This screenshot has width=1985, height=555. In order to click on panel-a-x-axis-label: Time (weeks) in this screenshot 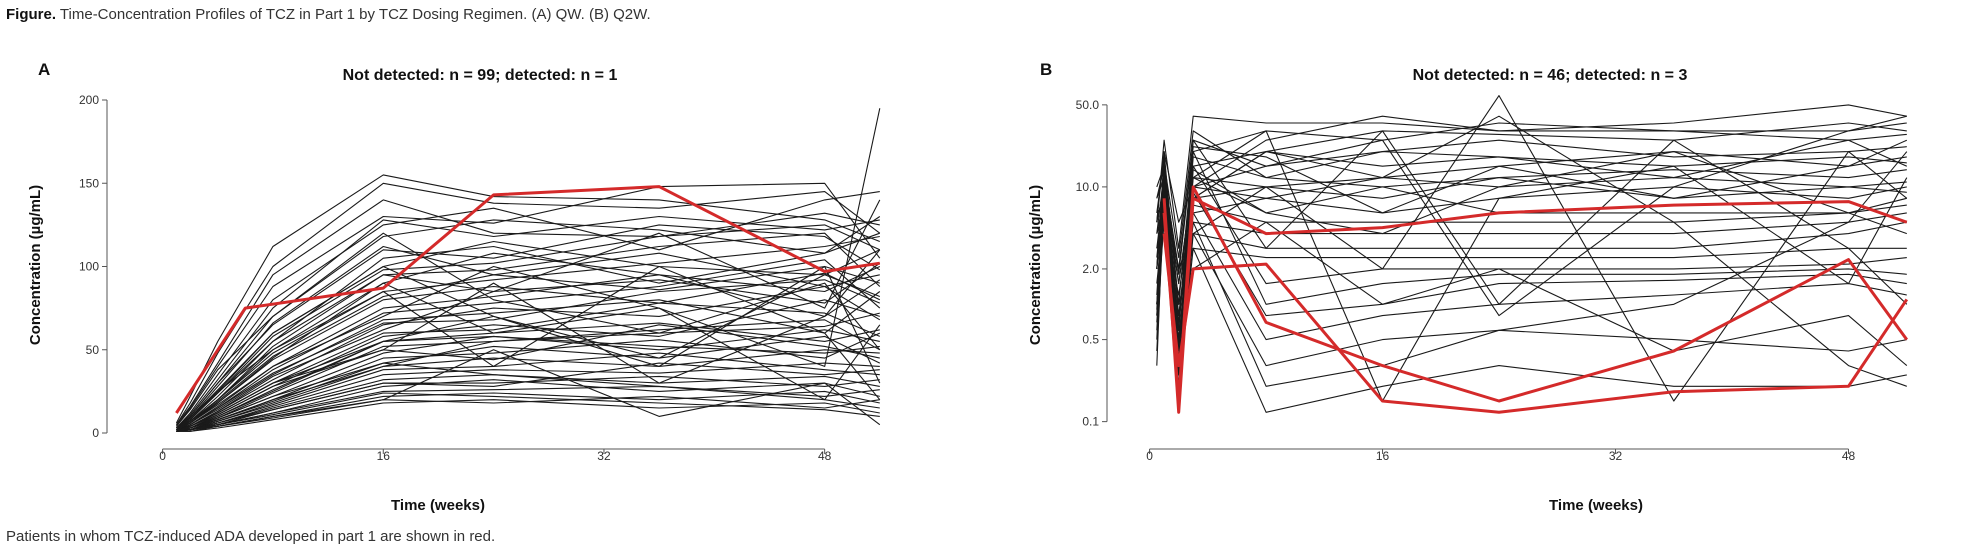, I will do `click(438, 505)`.